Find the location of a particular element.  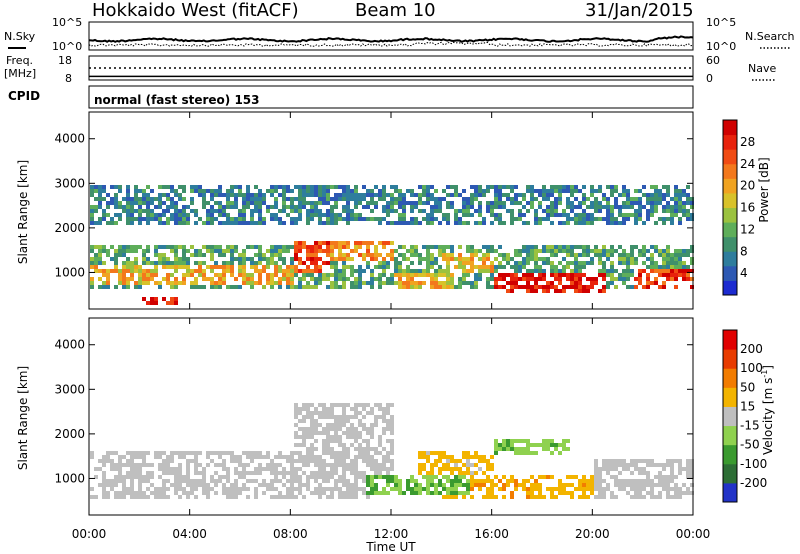

colorbar-tick-label: 28 is located at coordinates (747, 142).